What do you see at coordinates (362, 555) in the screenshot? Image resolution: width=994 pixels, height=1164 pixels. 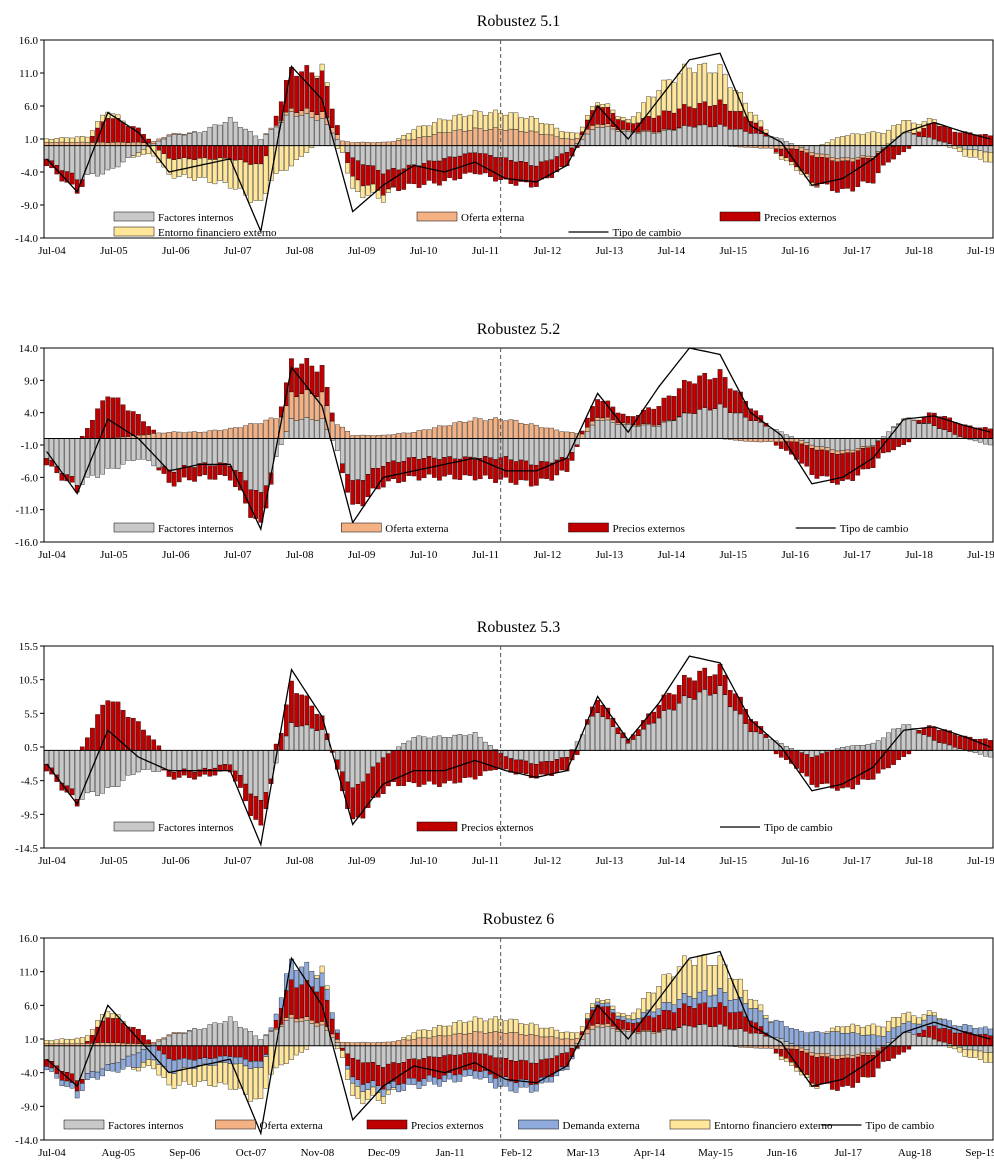 I see `x-tick-label: Jul-09` at bounding box center [362, 555].